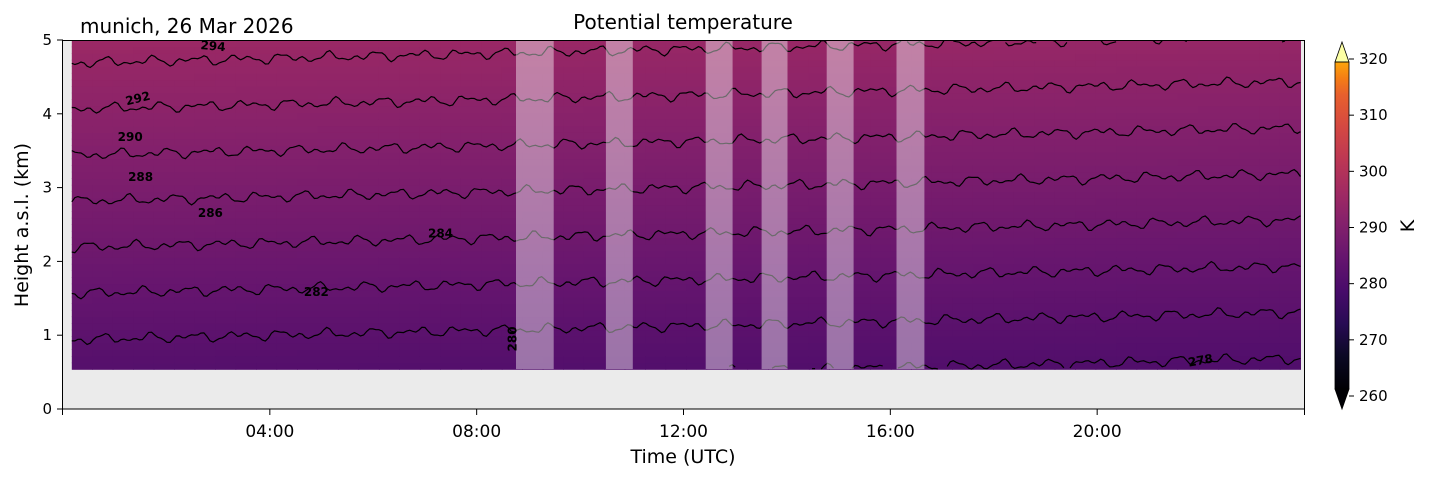  What do you see at coordinates (1373, 228) in the screenshot?
I see `colorbar-tick-label: 290` at bounding box center [1373, 228].